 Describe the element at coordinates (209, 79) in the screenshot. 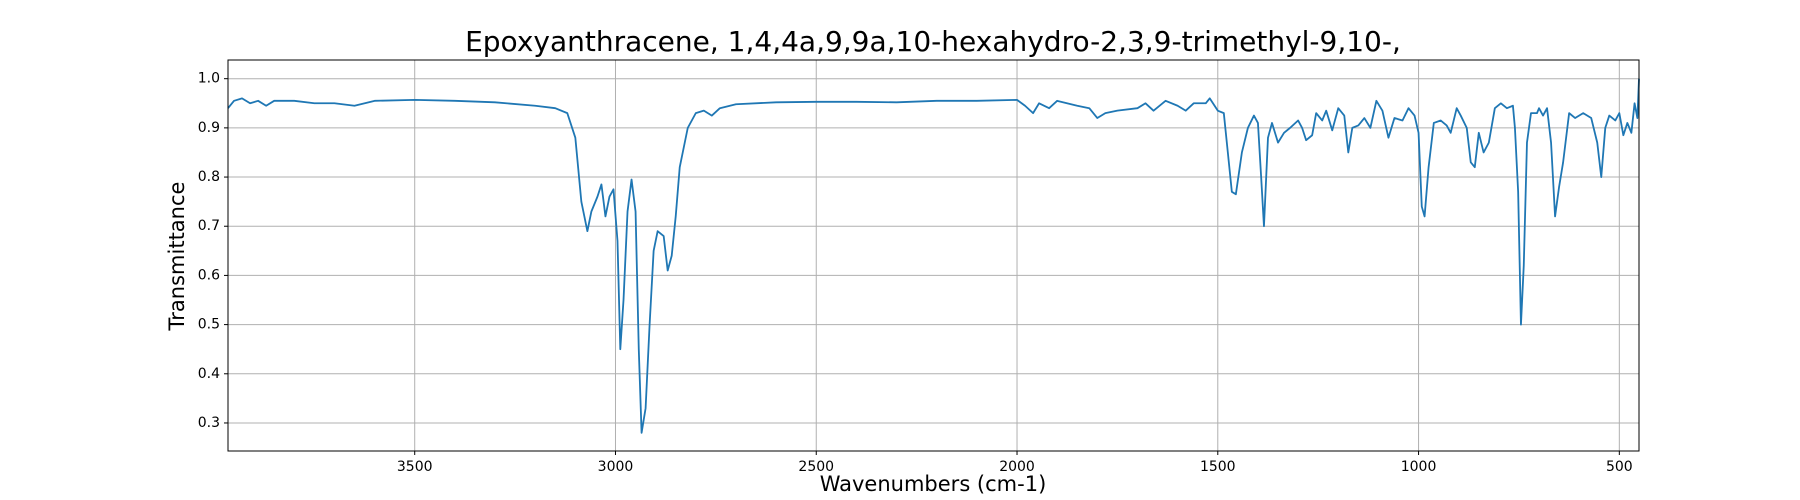

I see `y-tick-label: 1.0` at that location.